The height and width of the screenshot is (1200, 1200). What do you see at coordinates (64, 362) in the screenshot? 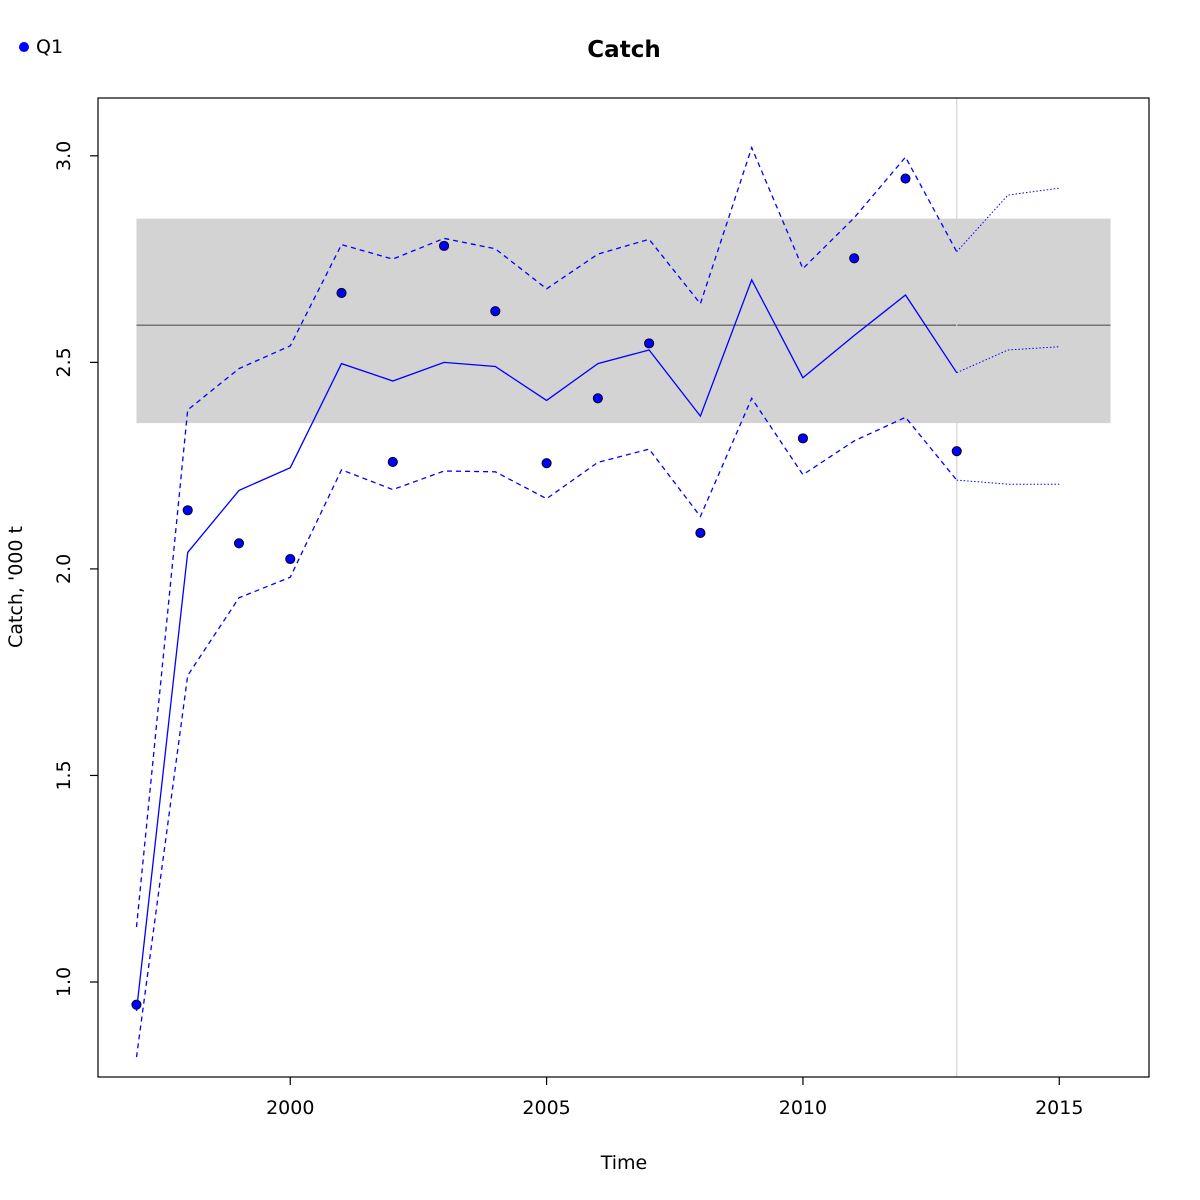
I see `y-tick-label: 2.5` at bounding box center [64, 362].